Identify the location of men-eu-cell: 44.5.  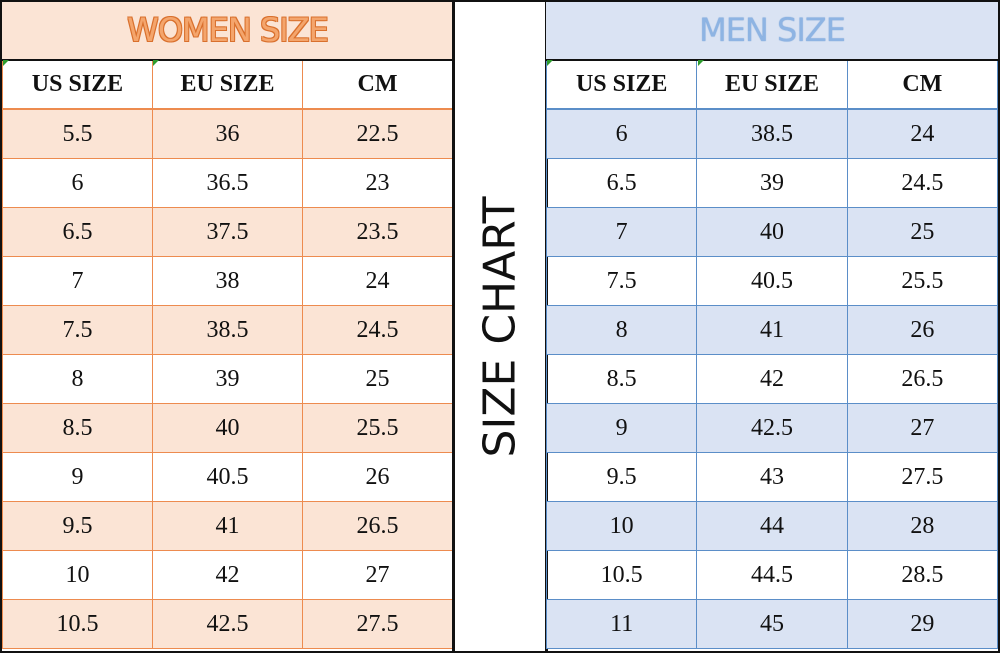
(772, 575).